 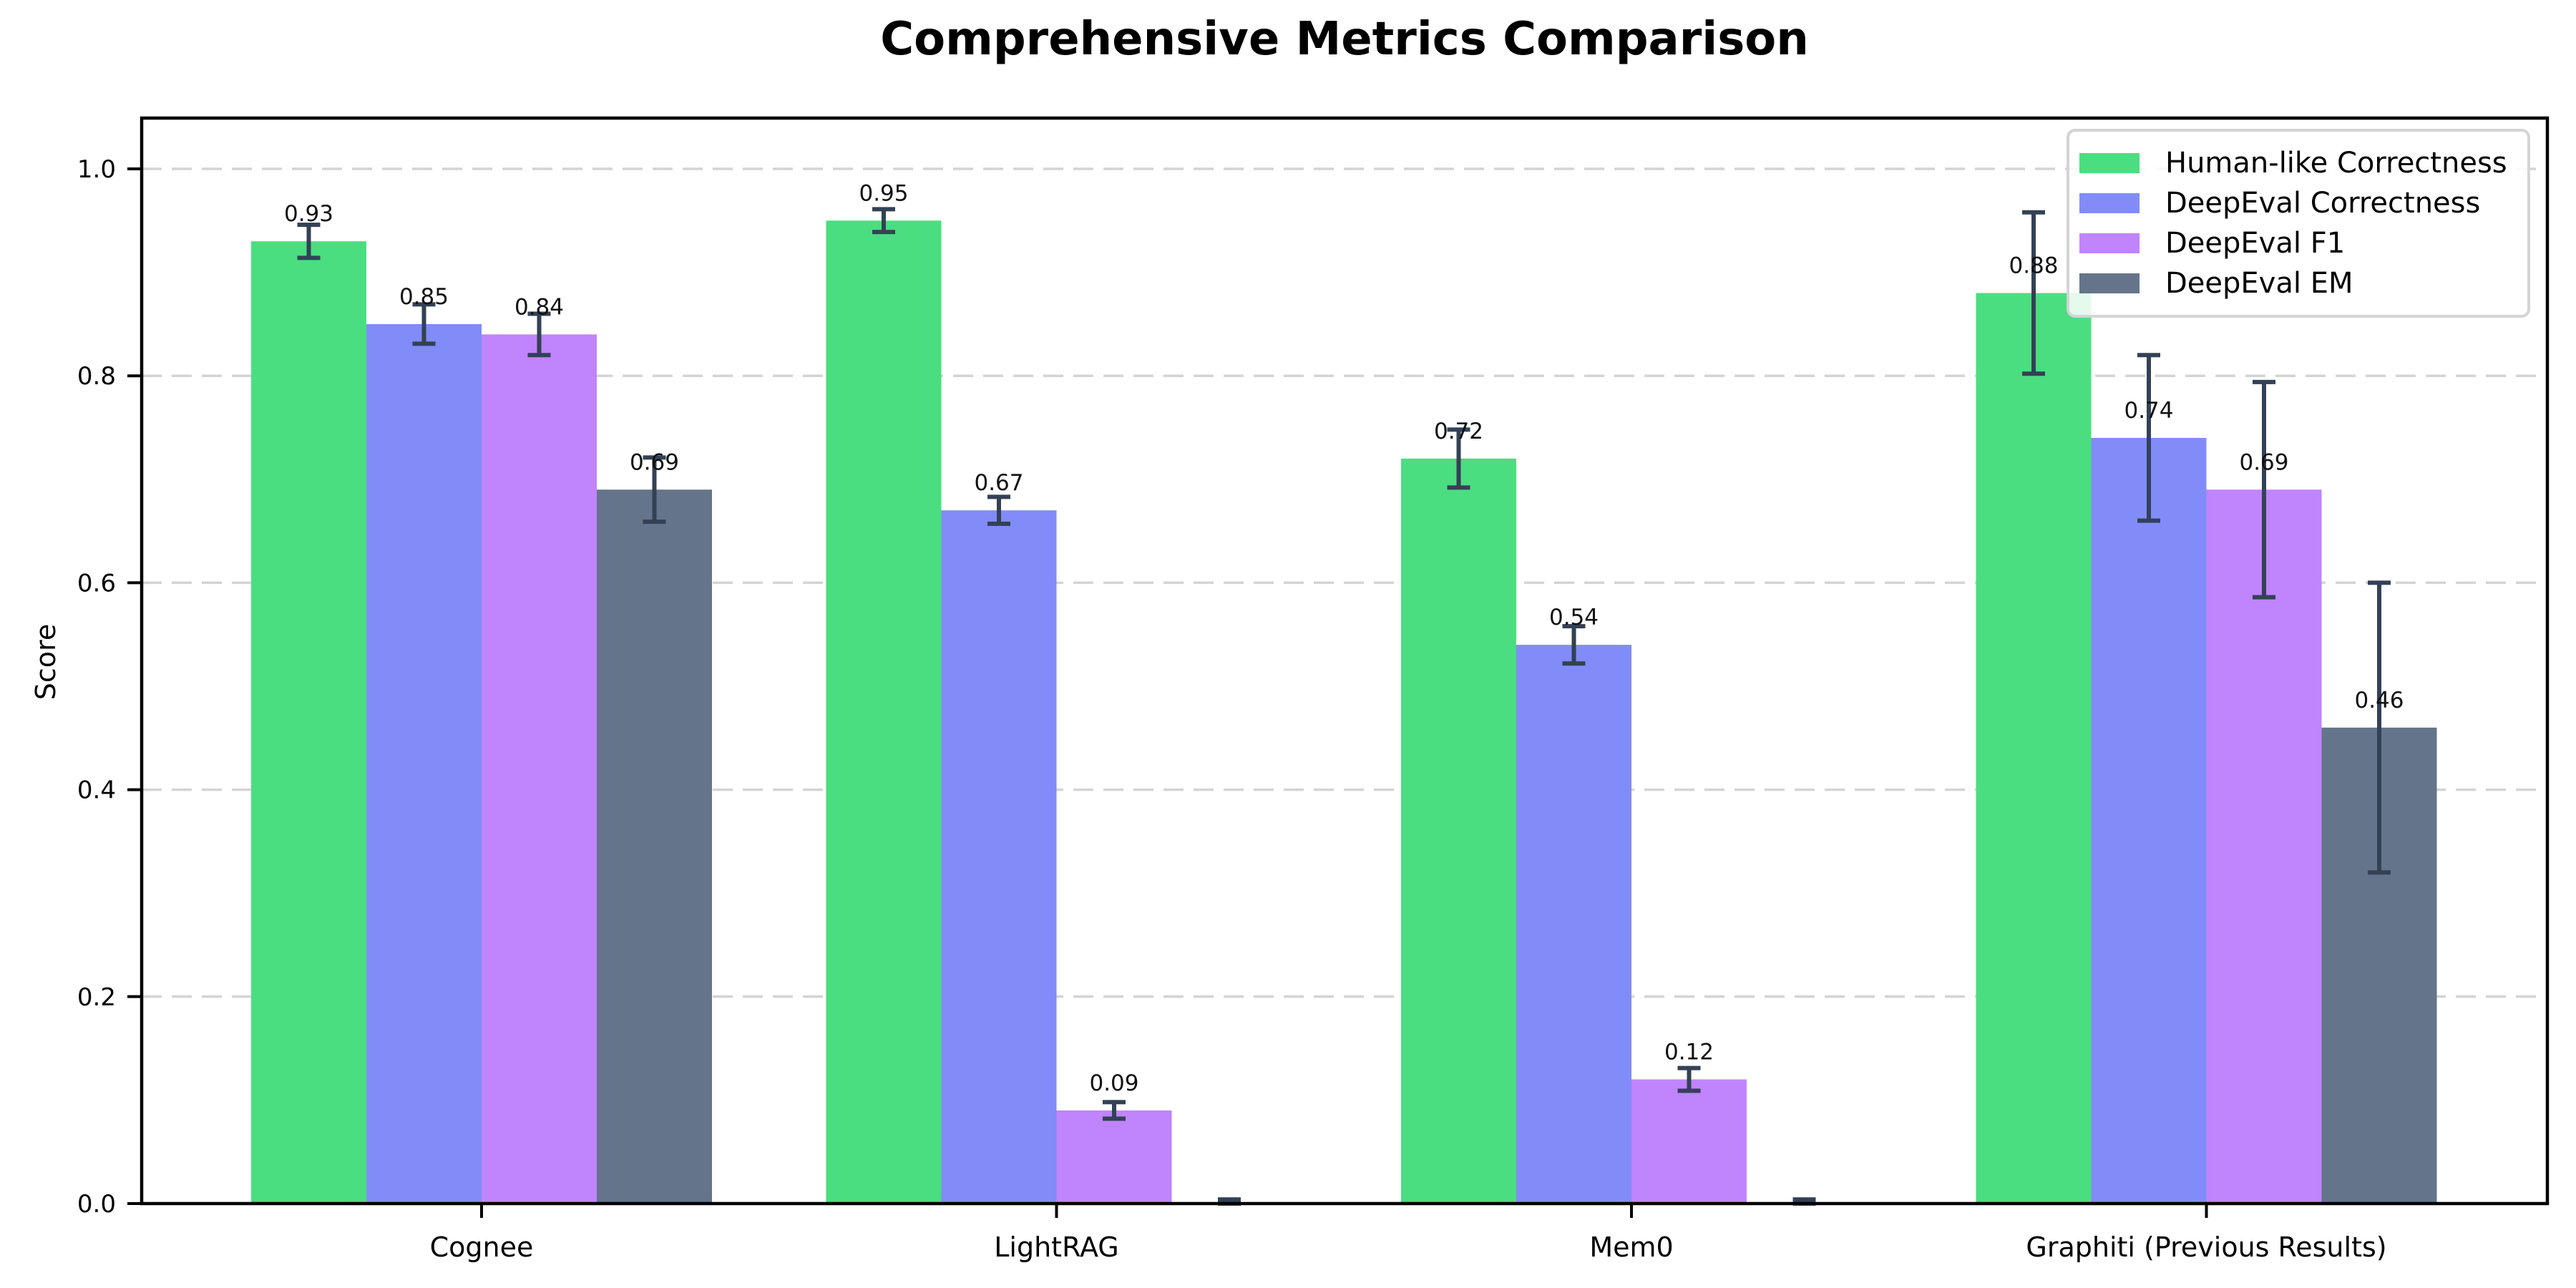 What do you see at coordinates (308, 214) in the screenshot?
I see `bar-value-label: 0.93` at bounding box center [308, 214].